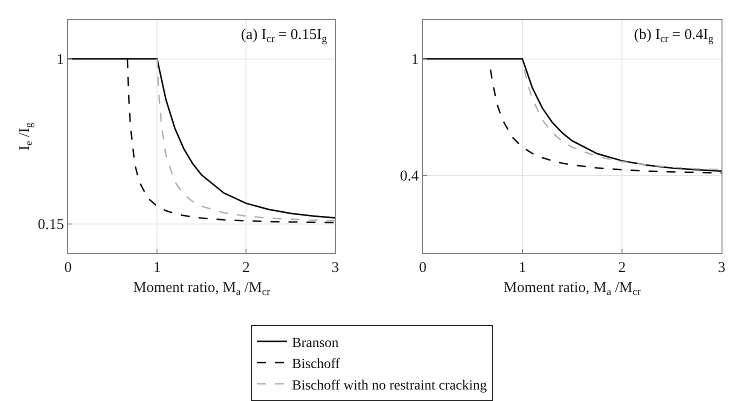  Describe the element at coordinates (316, 364) in the screenshot. I see `legend-label: Bischoff` at that location.